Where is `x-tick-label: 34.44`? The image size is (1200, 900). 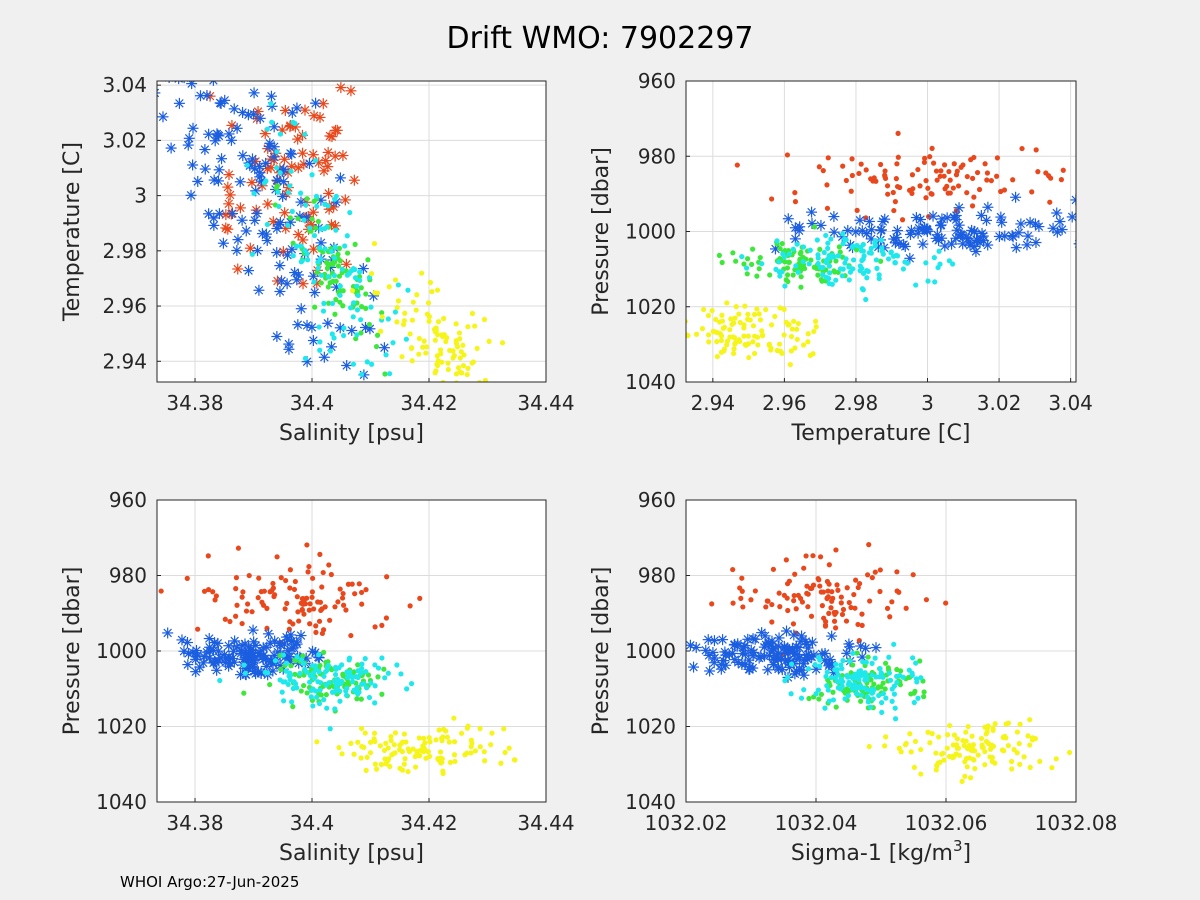 x-tick-label: 34.44 is located at coordinates (545, 823).